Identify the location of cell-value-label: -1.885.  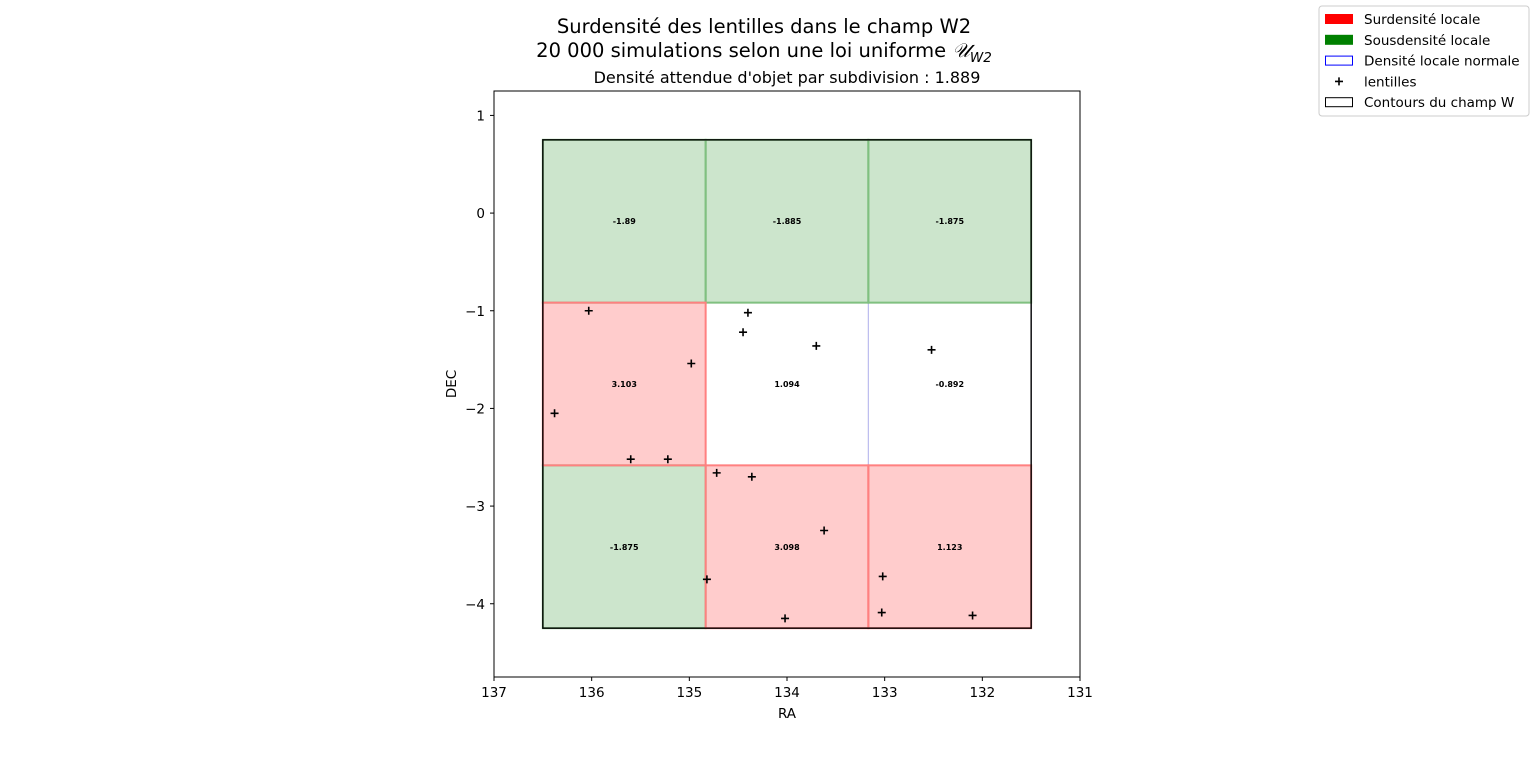
(787, 221).